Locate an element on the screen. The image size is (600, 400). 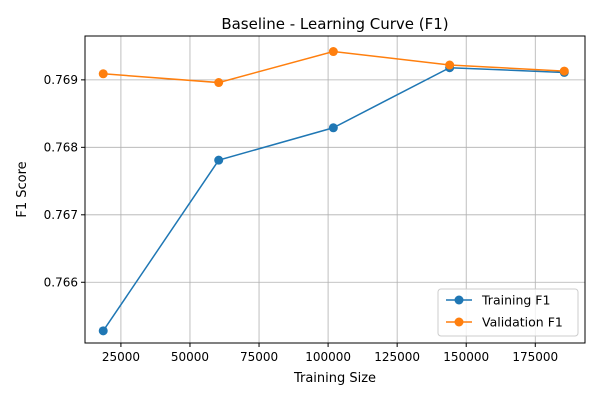
legend-label-validation: Validation F1 is located at coordinates (522, 322).